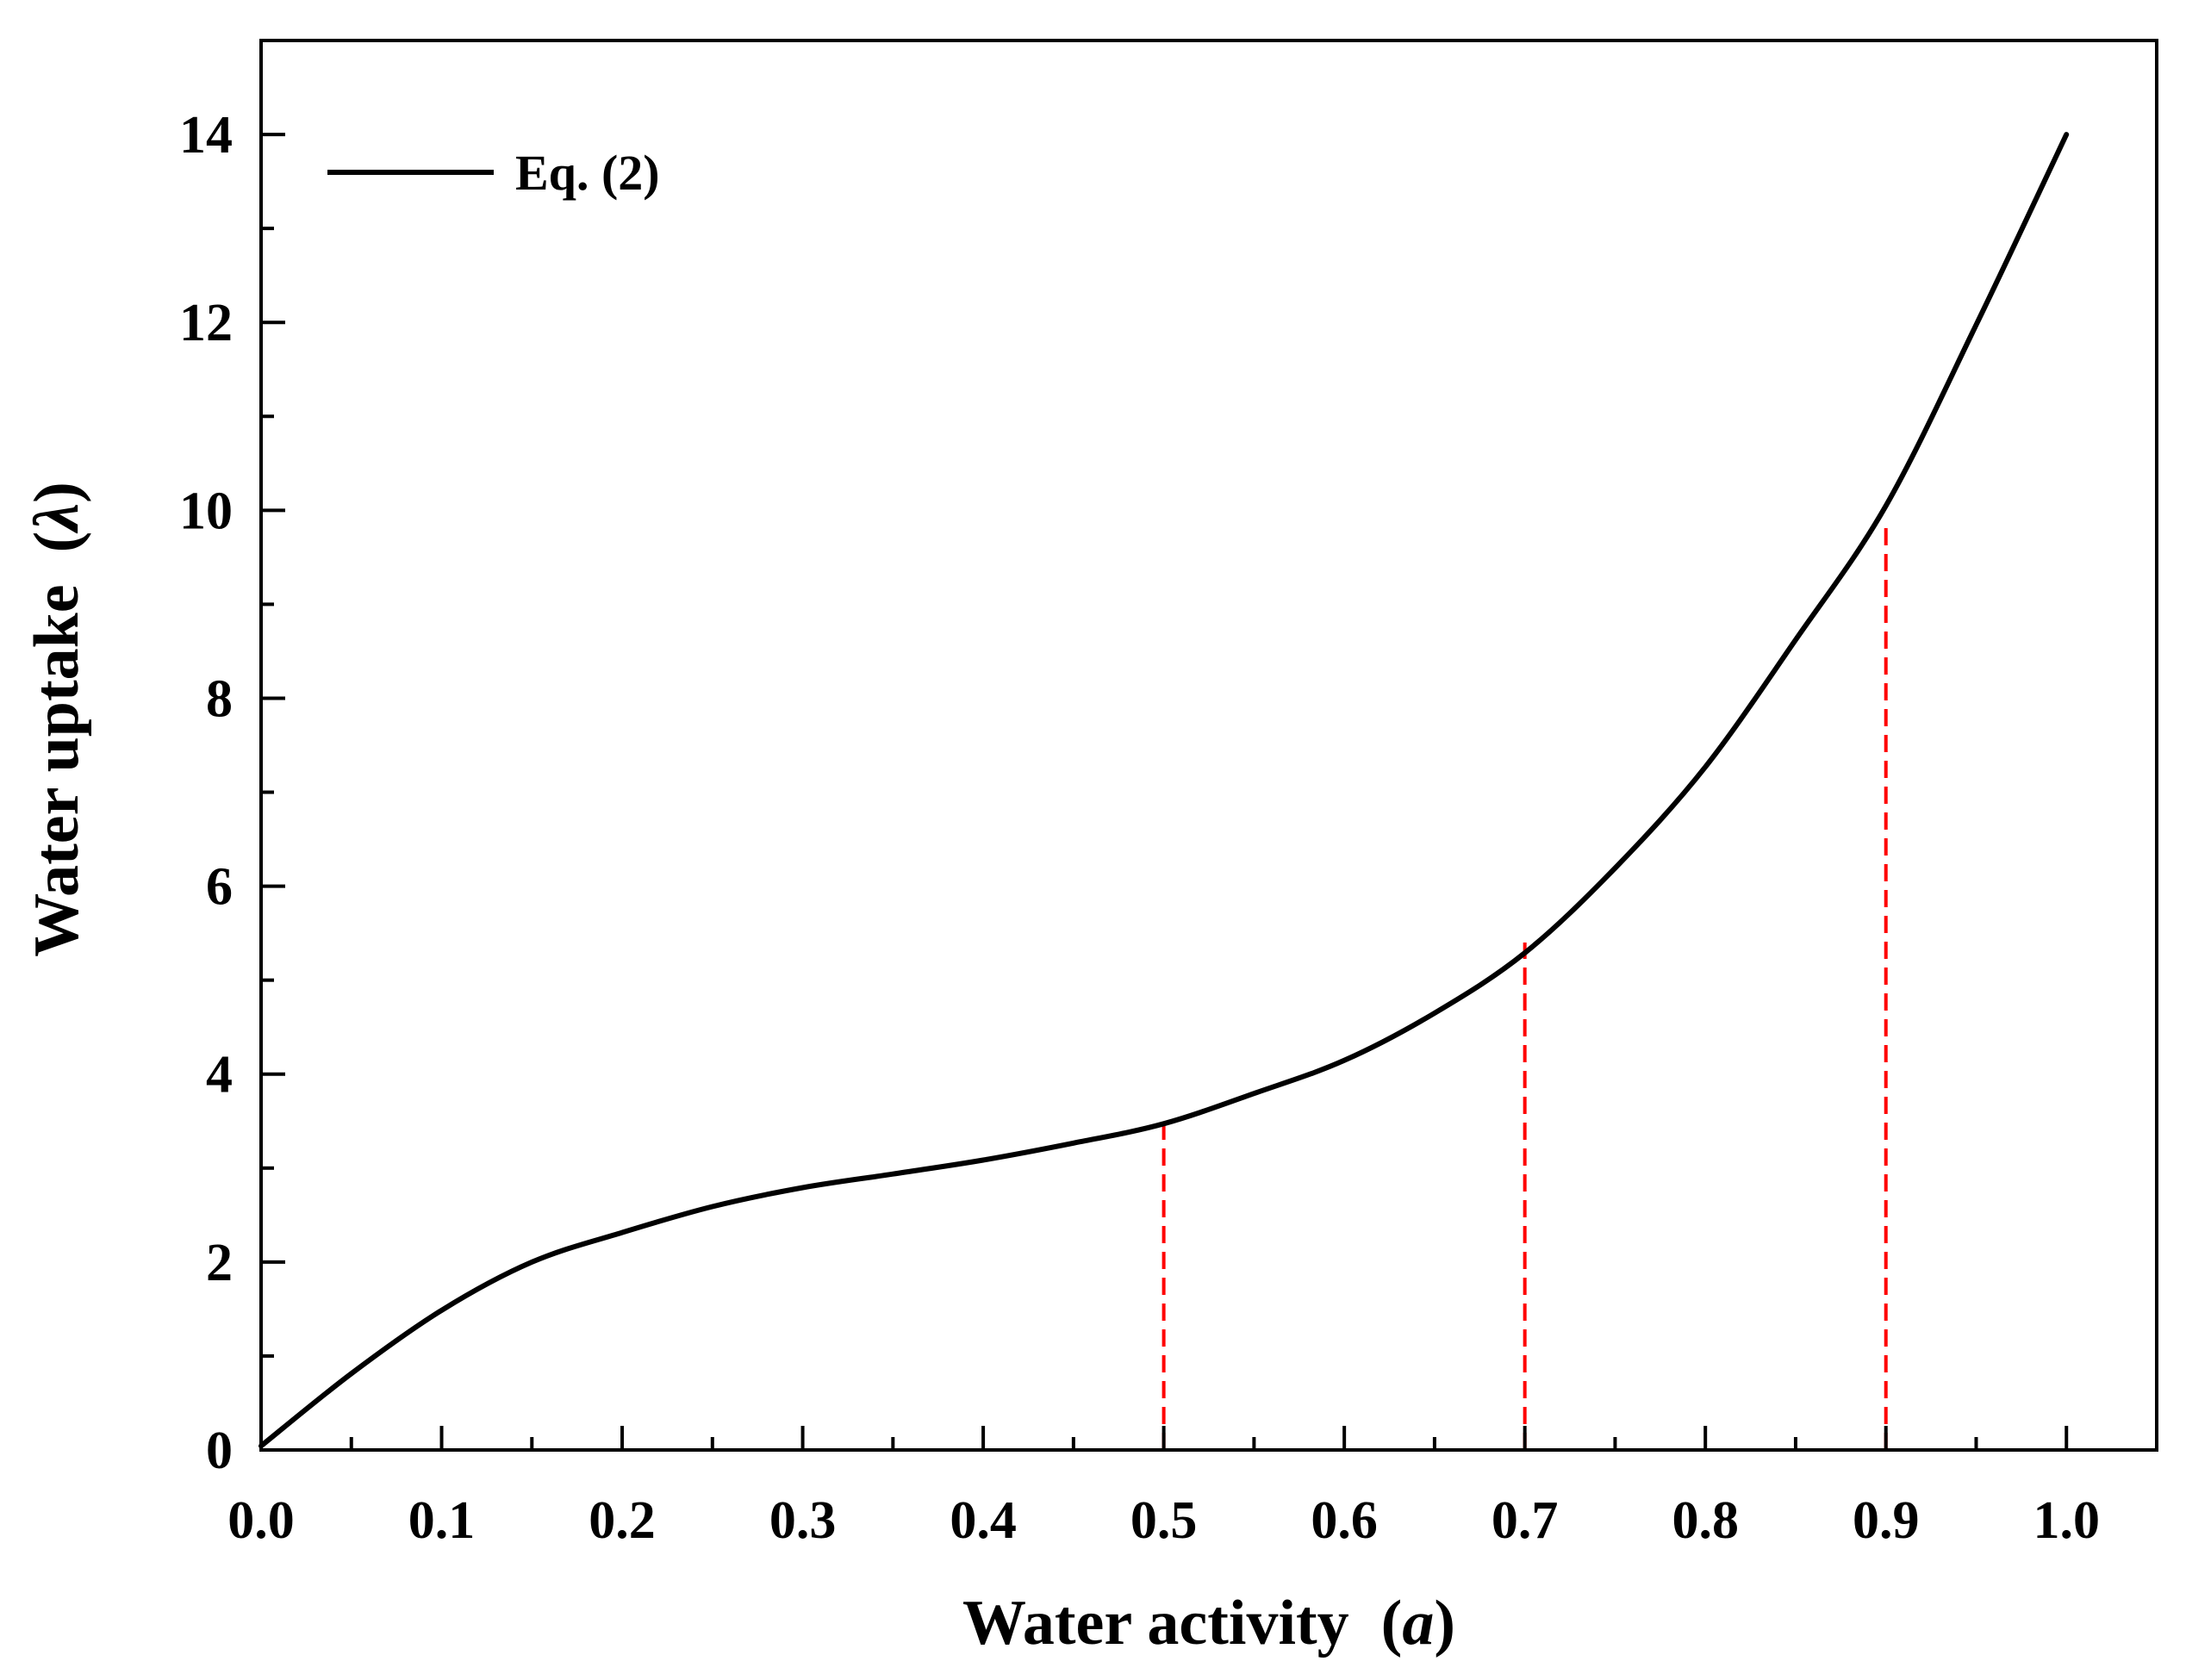  I want to click on x-axis-title-symbol: a, so click(1418, 1623).